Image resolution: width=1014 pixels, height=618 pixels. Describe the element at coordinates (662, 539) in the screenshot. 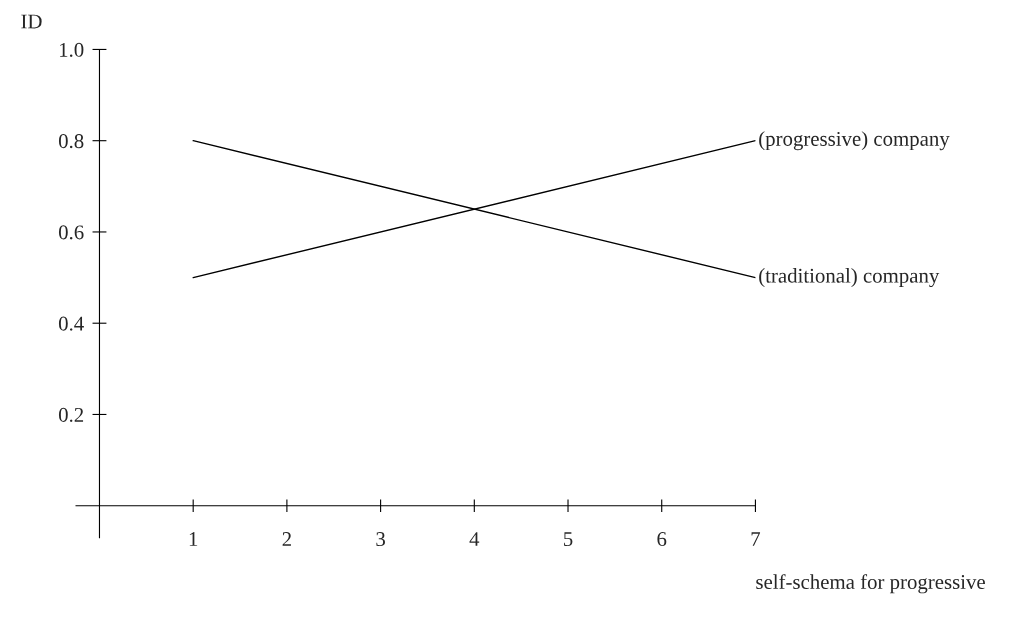

I see `x-tick-label: 6` at that location.